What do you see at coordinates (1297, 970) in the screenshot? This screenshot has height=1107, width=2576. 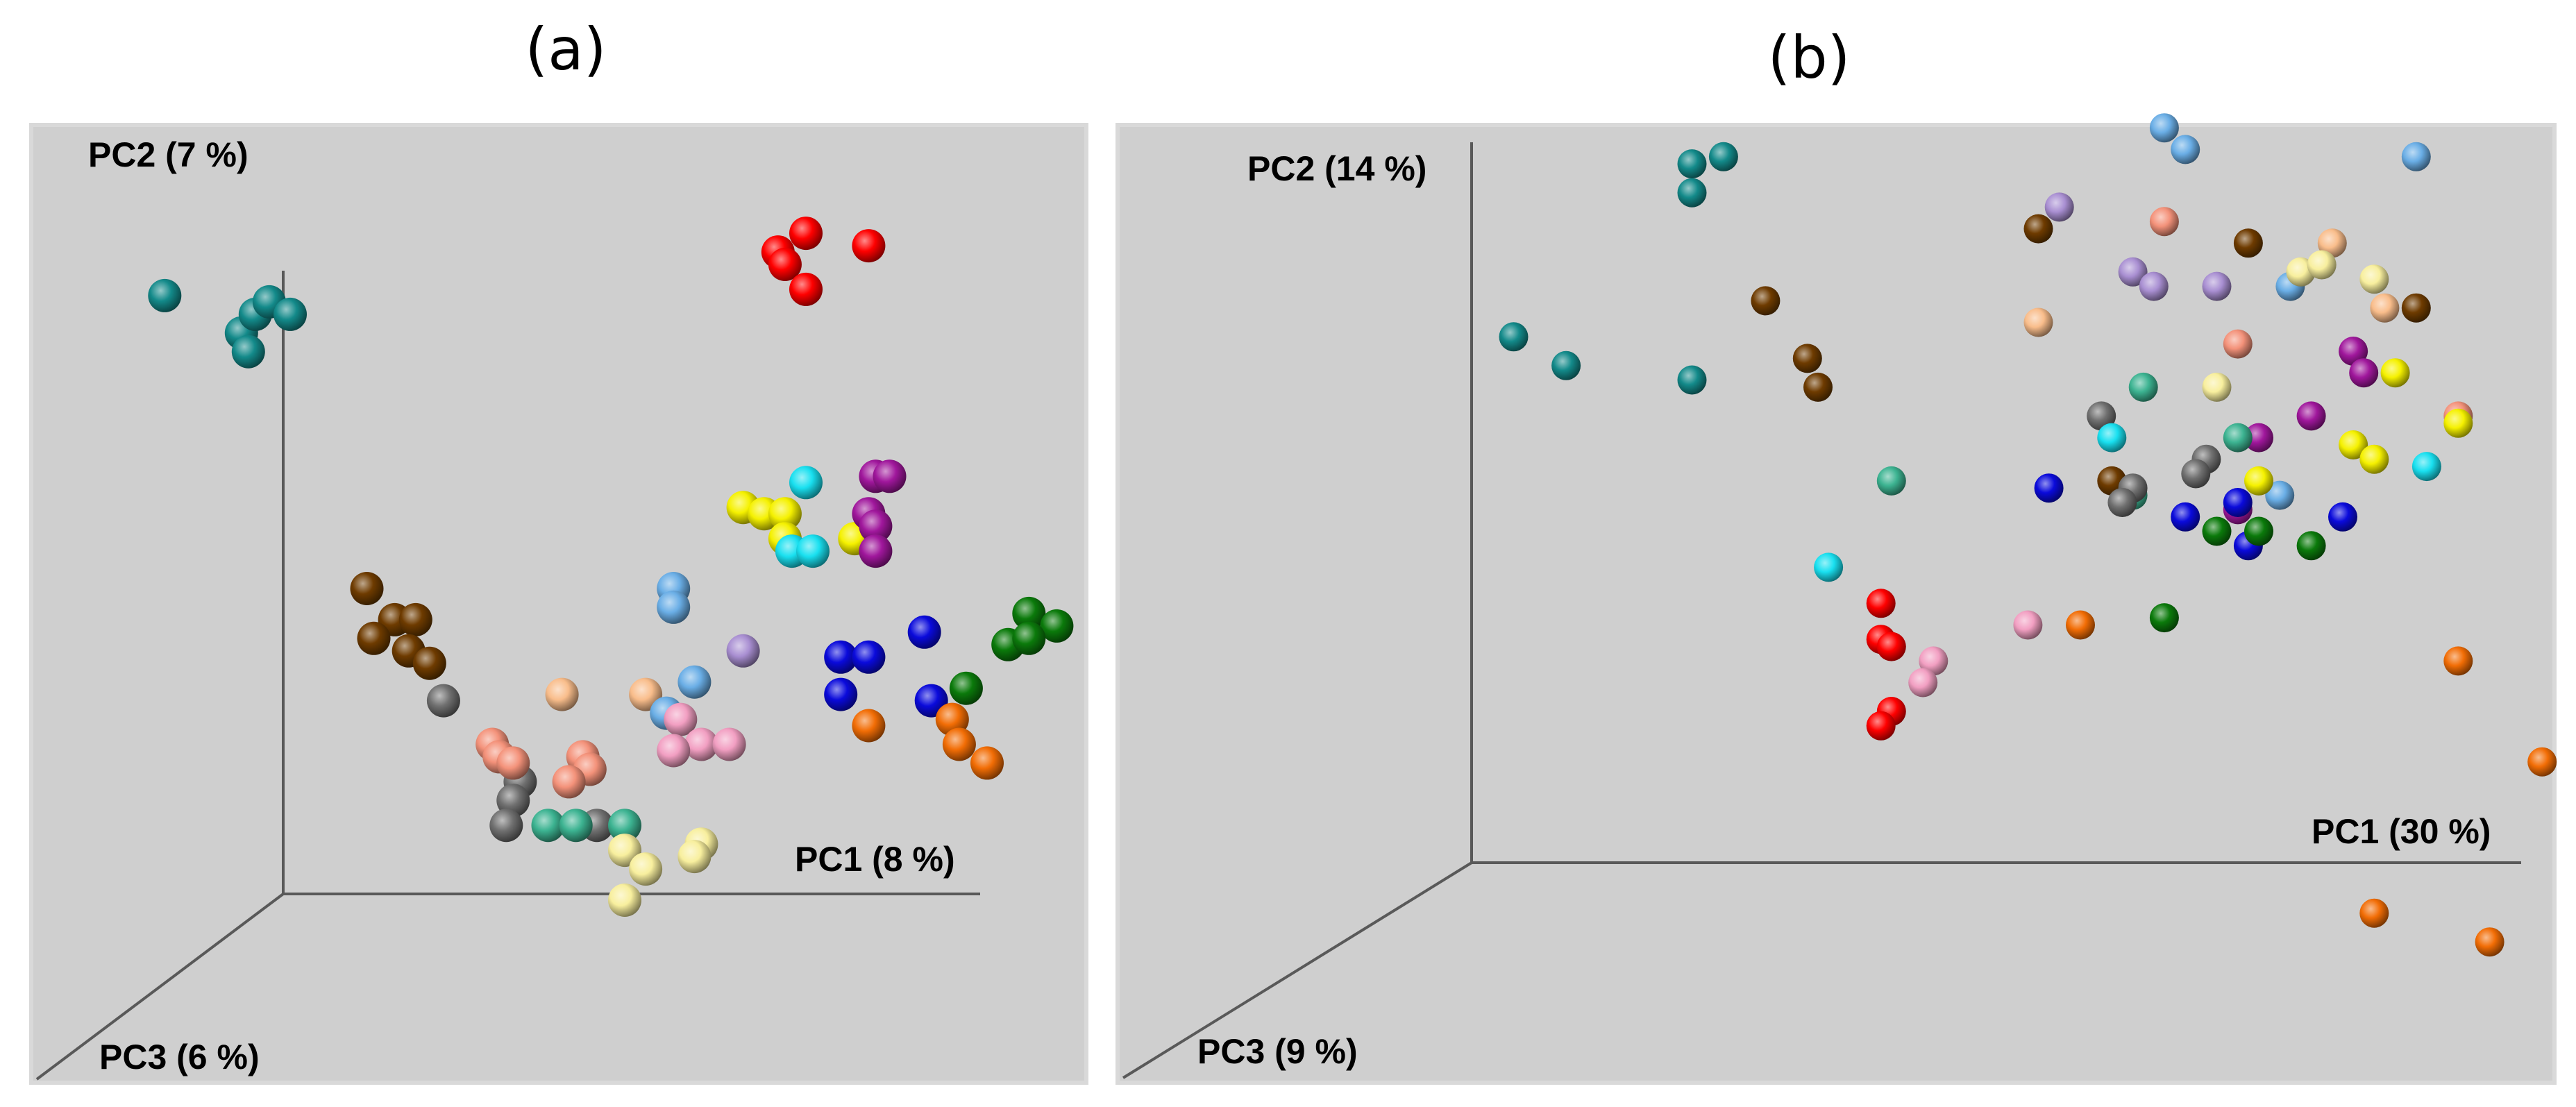 I see `panel-b-pc3-axis` at bounding box center [1297, 970].